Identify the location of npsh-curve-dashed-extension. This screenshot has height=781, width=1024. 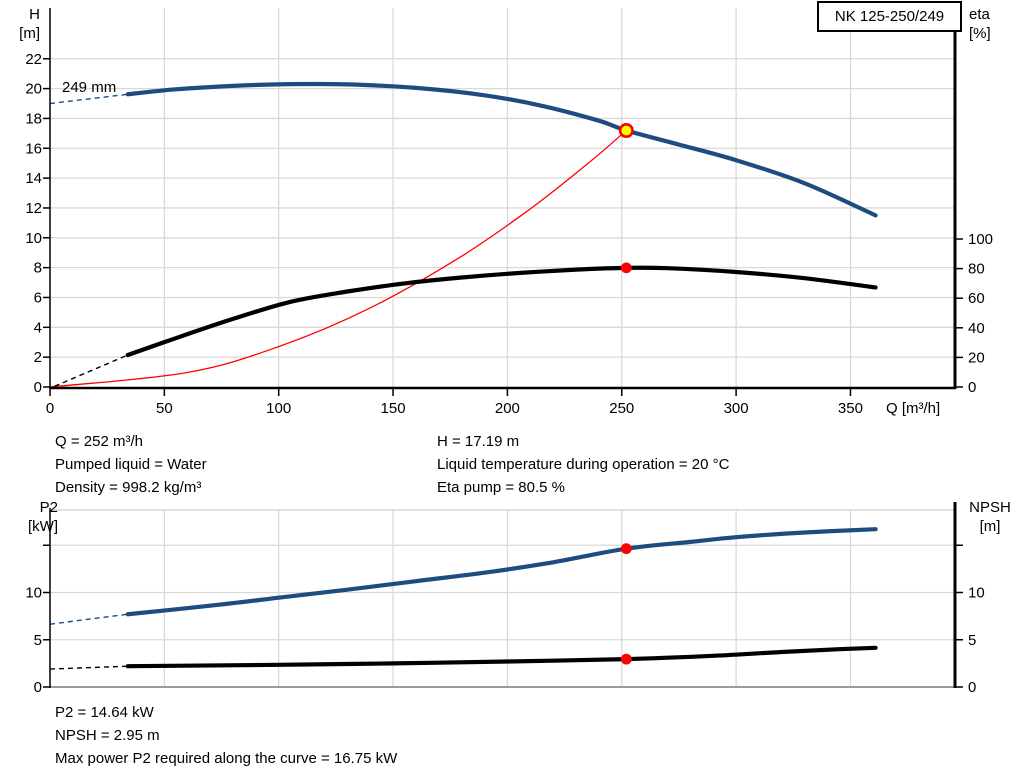
(88, 667).